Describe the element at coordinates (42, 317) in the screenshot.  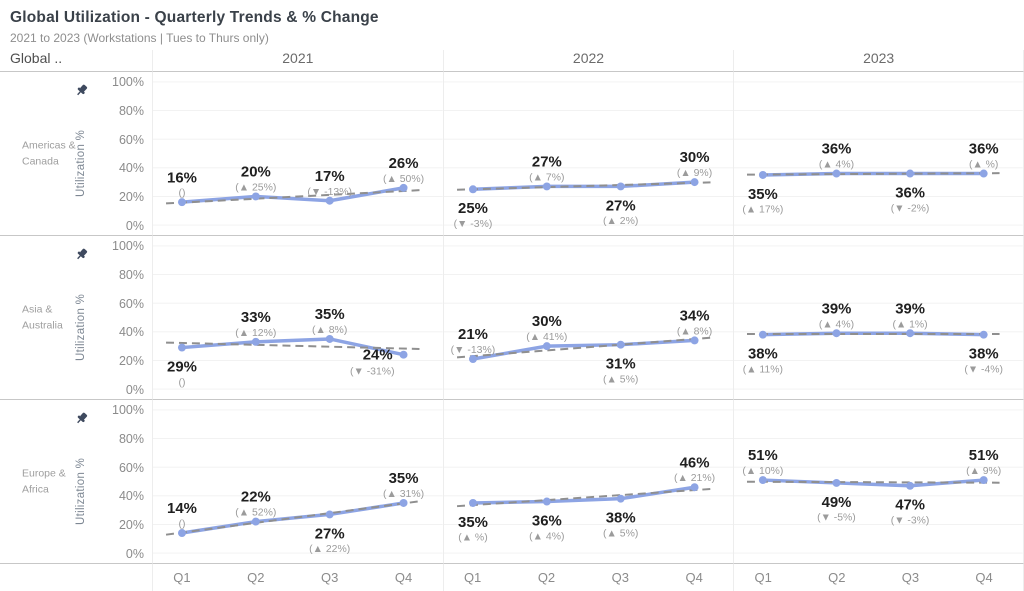
I see `region-label: Asia & Australia` at that location.